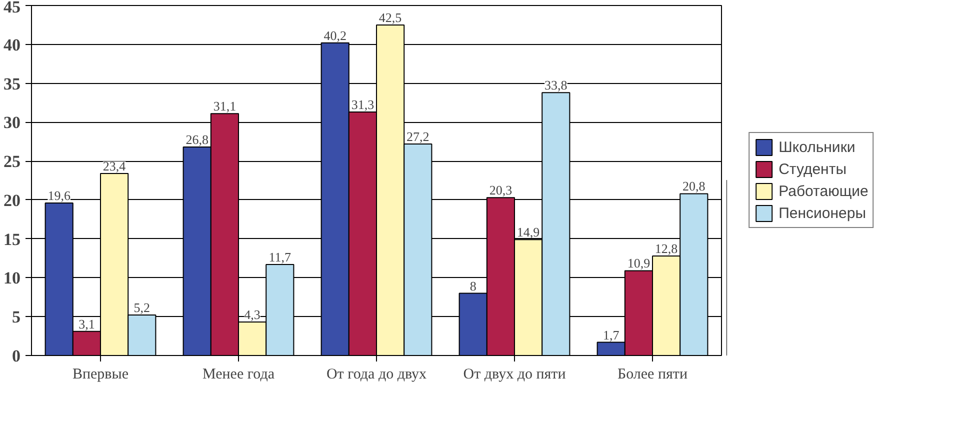 The image size is (976, 433). I want to click on data-label: 20,3, so click(500, 190).